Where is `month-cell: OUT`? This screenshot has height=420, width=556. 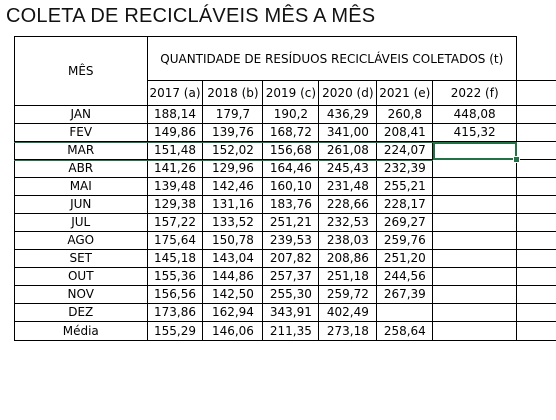
month-cell: OUT is located at coordinates (81, 276).